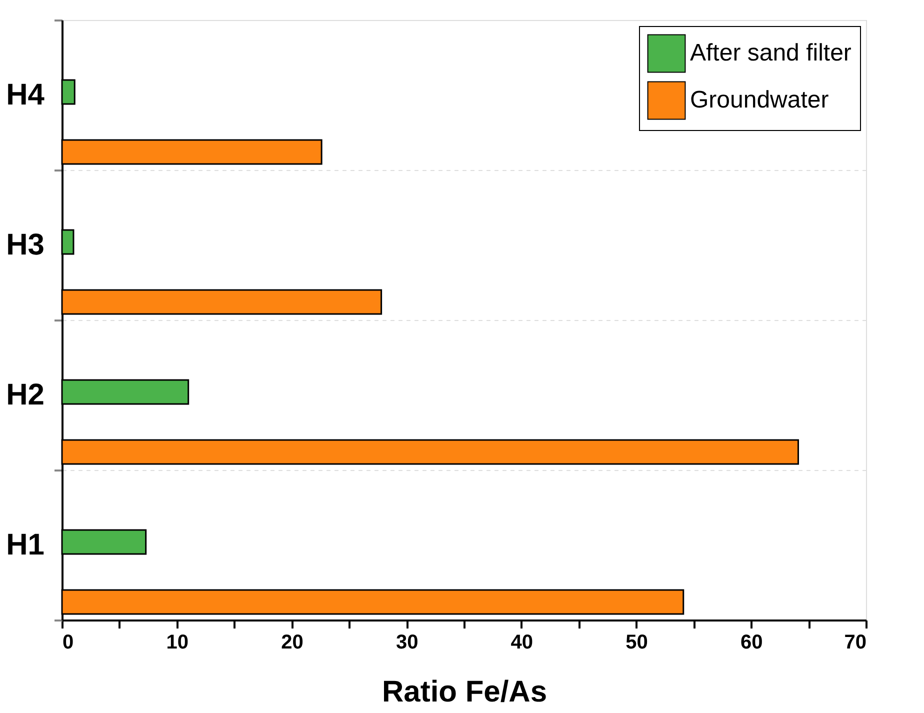 The height and width of the screenshot is (713, 924). I want to click on x-tick-label: 10, so click(177, 643).